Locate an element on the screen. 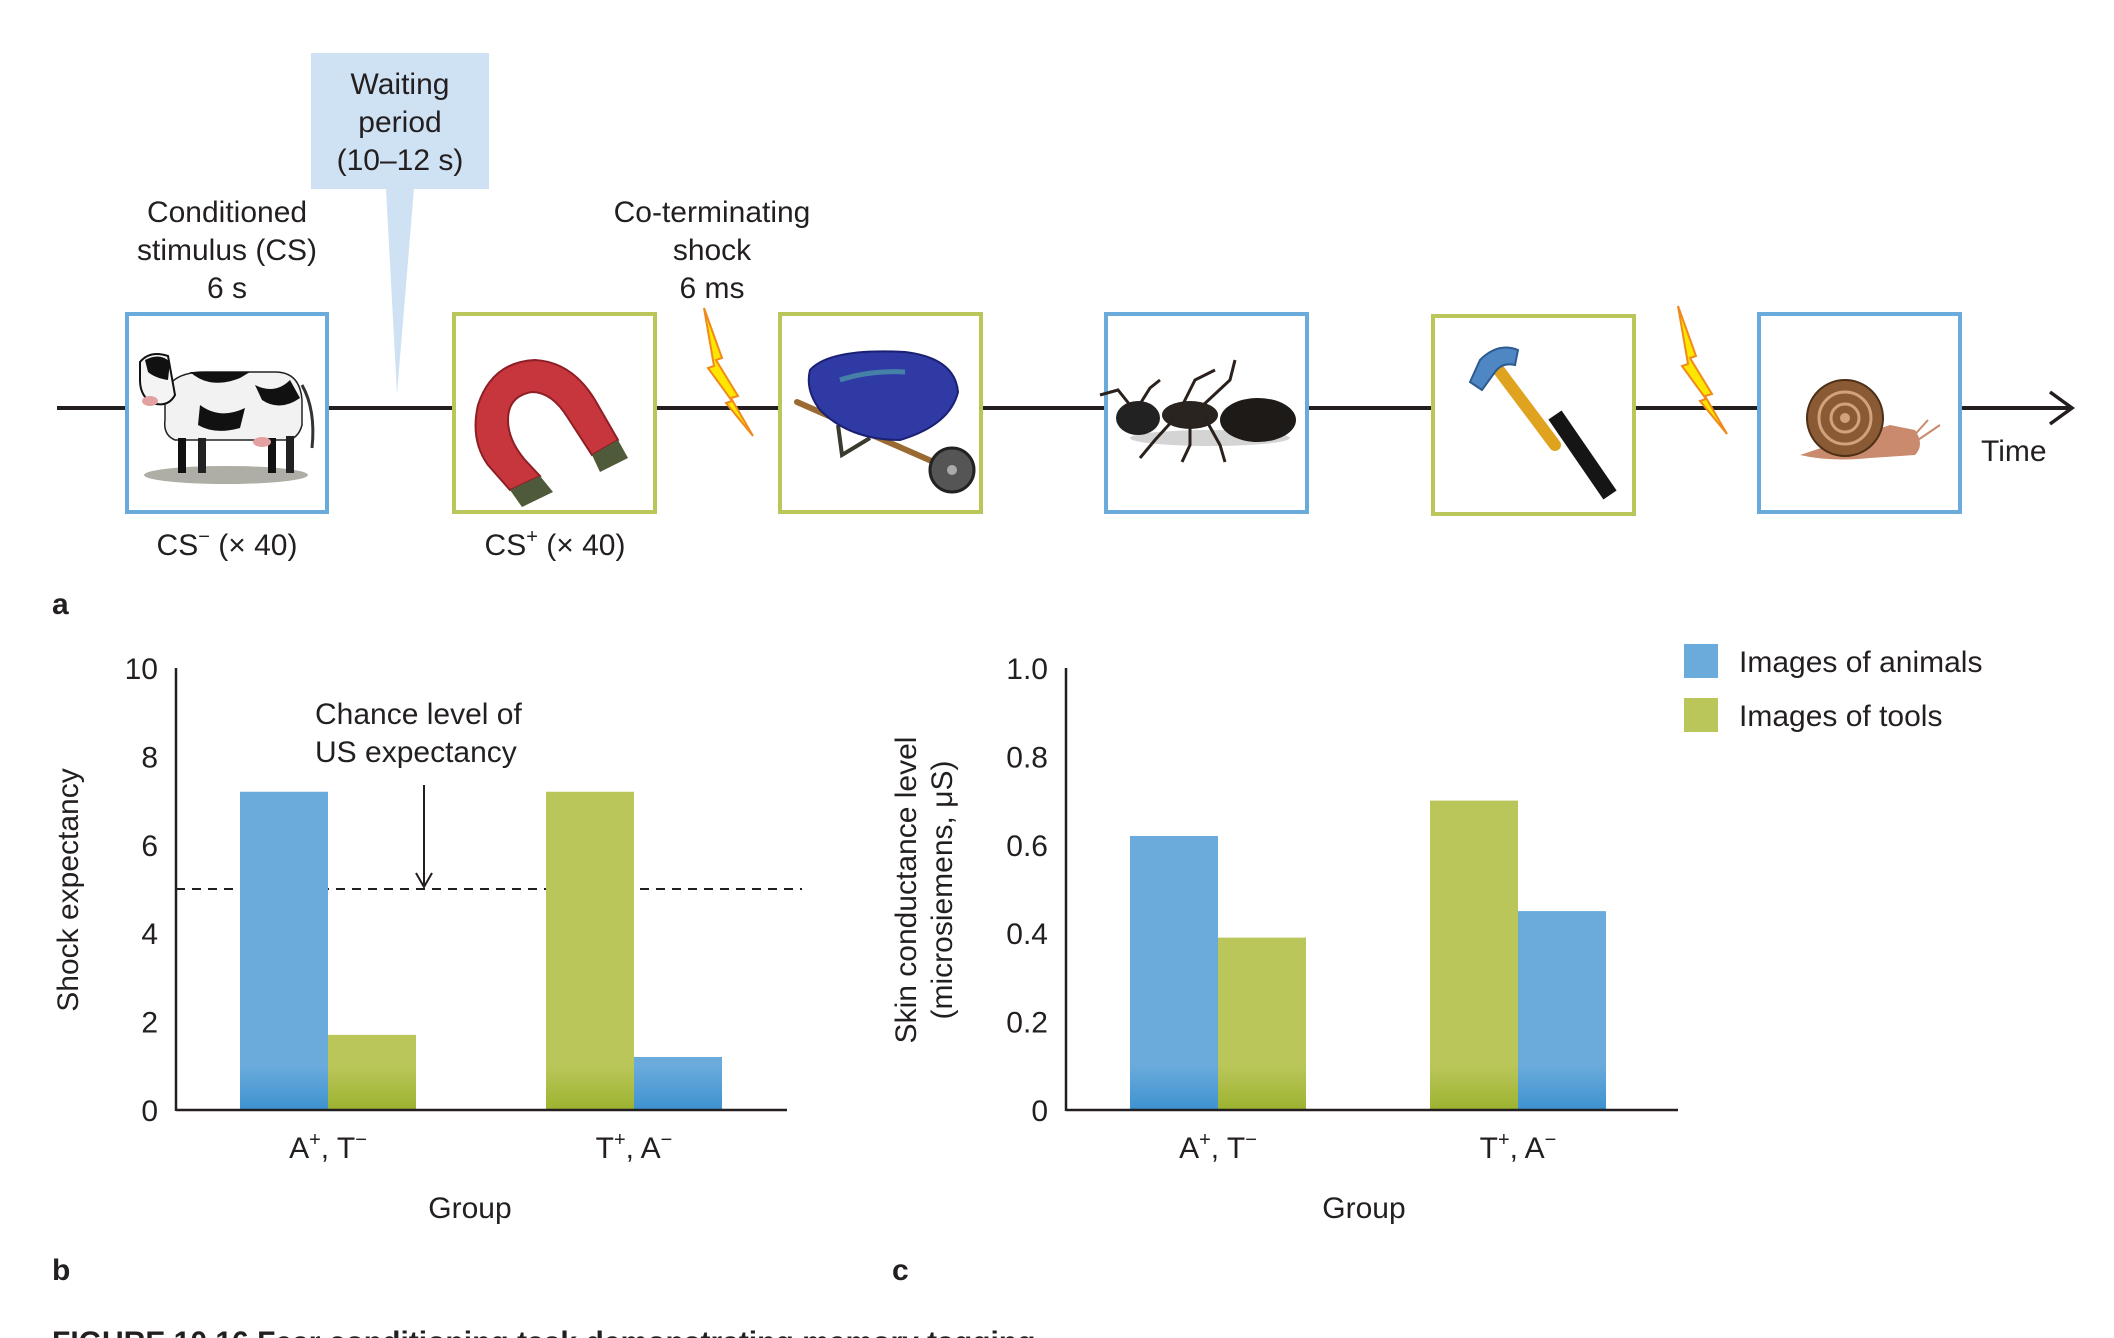 The image size is (2114, 1338). hammer-icon is located at coordinates (1542, 423).